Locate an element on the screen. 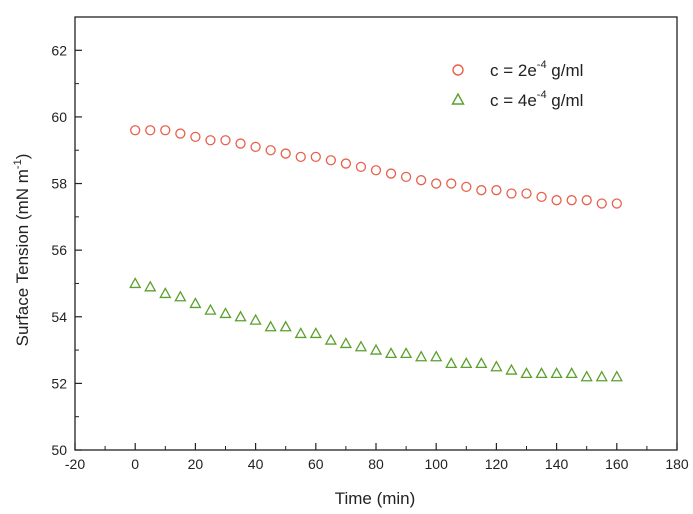 This screenshot has height=514, width=693. x-axis: -20 0 20 40 60 80 100 120 140 160 180 is located at coordinates (377, 457).